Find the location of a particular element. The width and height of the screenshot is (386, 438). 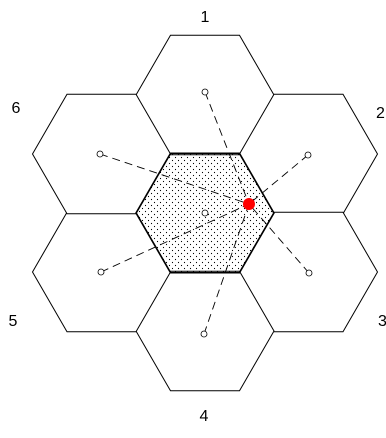

cell-label-4: 4 is located at coordinates (204, 416).